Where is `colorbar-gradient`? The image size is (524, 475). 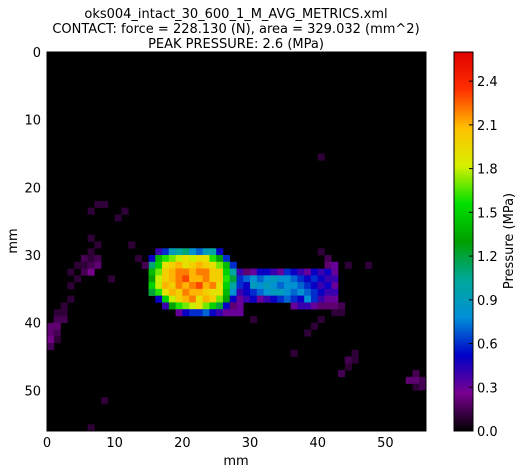
colorbar-gradient is located at coordinates (463, 241).